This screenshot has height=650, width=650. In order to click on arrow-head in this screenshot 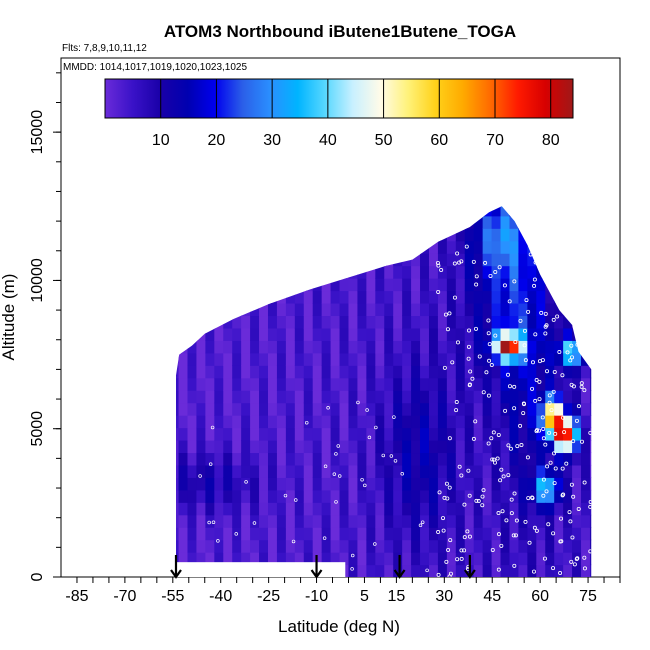, I will do `click(469, 574)`.